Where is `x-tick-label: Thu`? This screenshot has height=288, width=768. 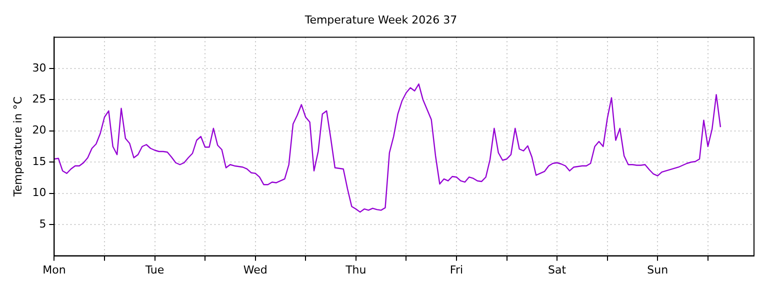 x-tick-label: Thu is located at coordinates (355, 269).